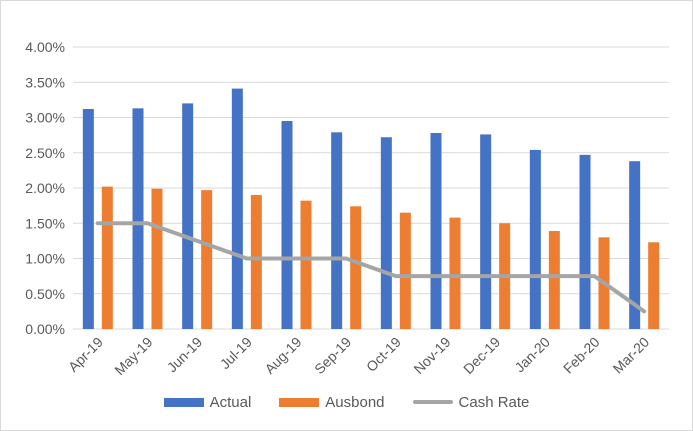 The height and width of the screenshot is (431, 693). I want to click on y-tick-label: 3.50%, so click(45, 82).